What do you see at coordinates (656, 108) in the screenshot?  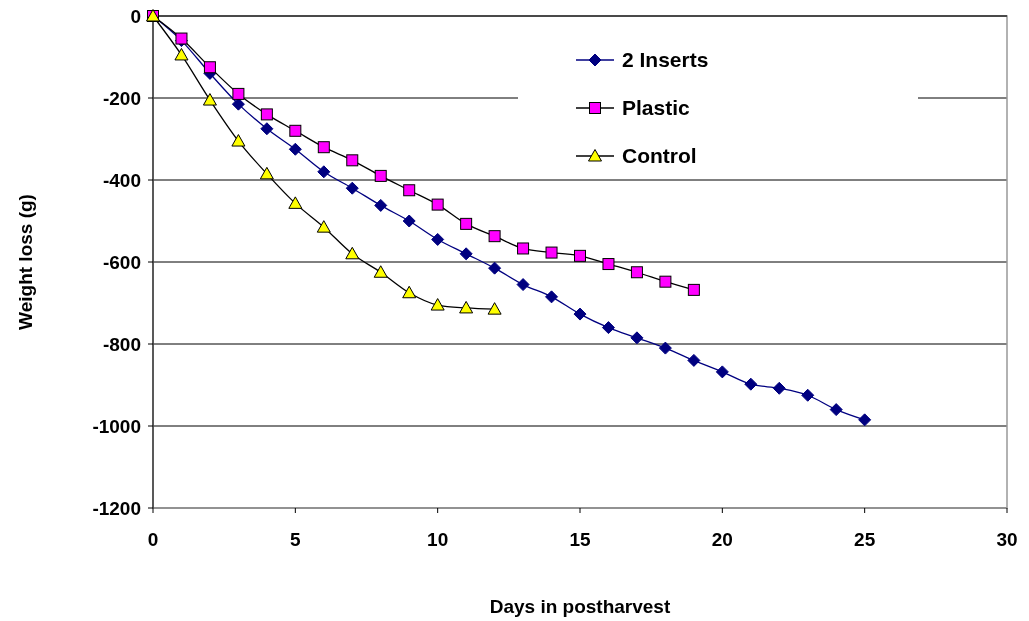 I see `legend-label: Plastic` at bounding box center [656, 108].